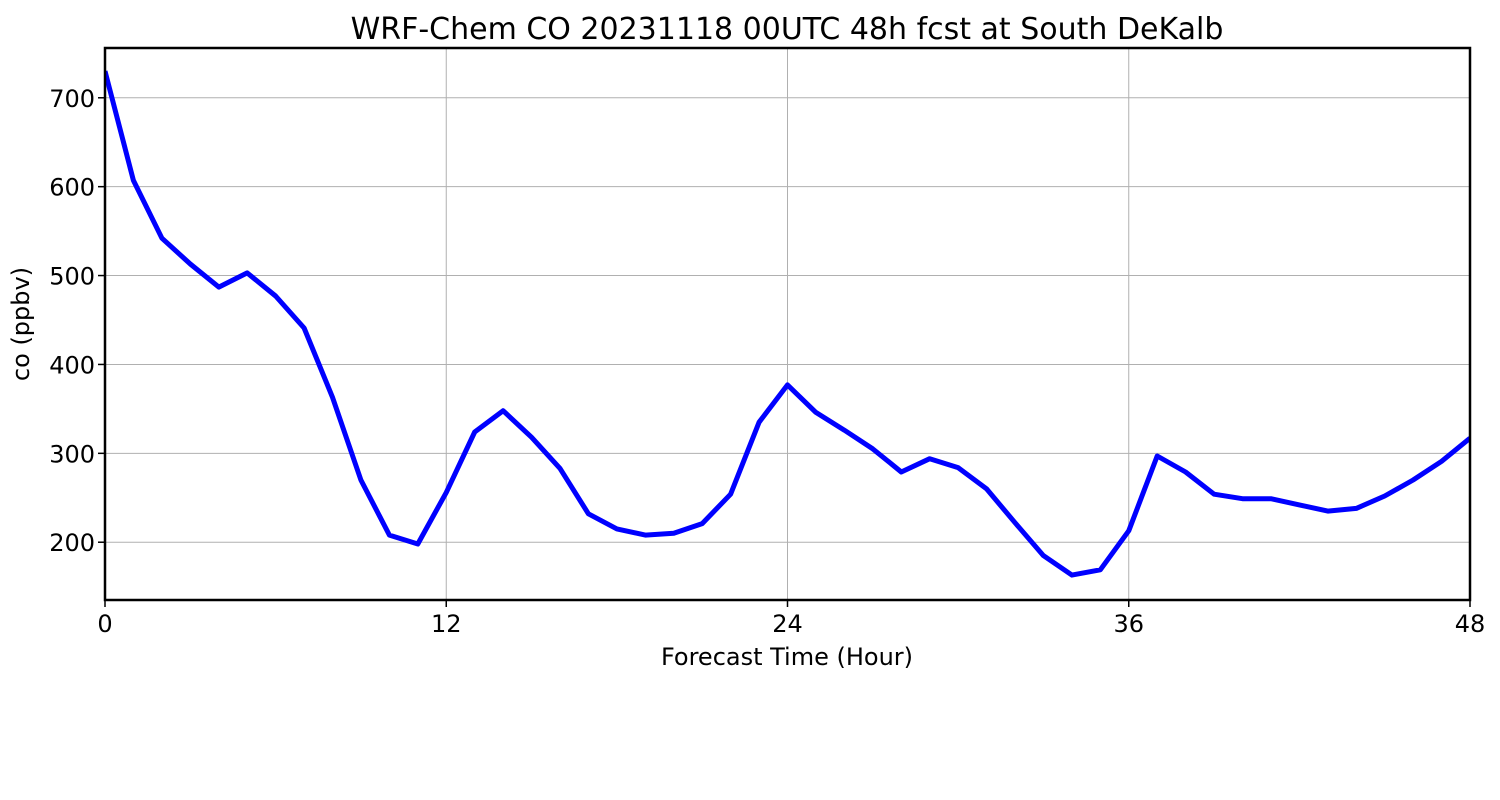 The height and width of the screenshot is (800, 1500). What do you see at coordinates (72, 188) in the screenshot?
I see `y-tick-label: 600` at bounding box center [72, 188].